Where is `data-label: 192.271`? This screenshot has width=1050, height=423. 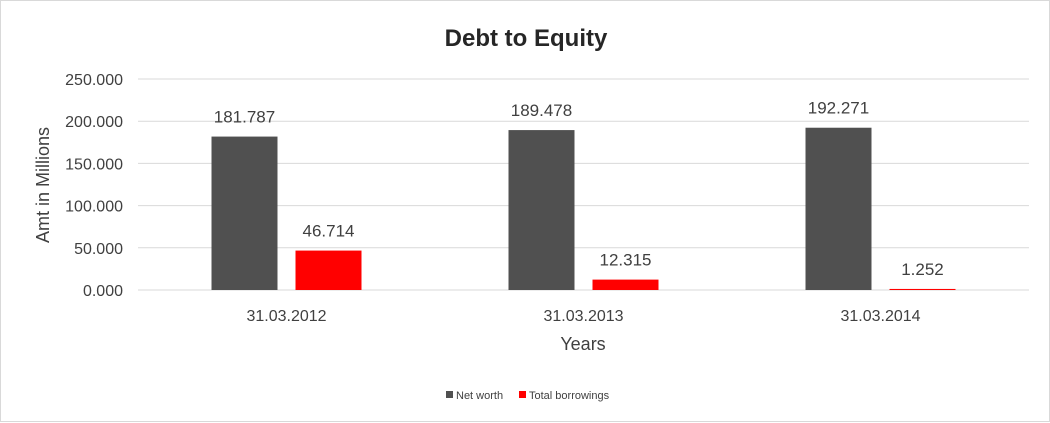
data-label: 192.271 is located at coordinates (838, 108).